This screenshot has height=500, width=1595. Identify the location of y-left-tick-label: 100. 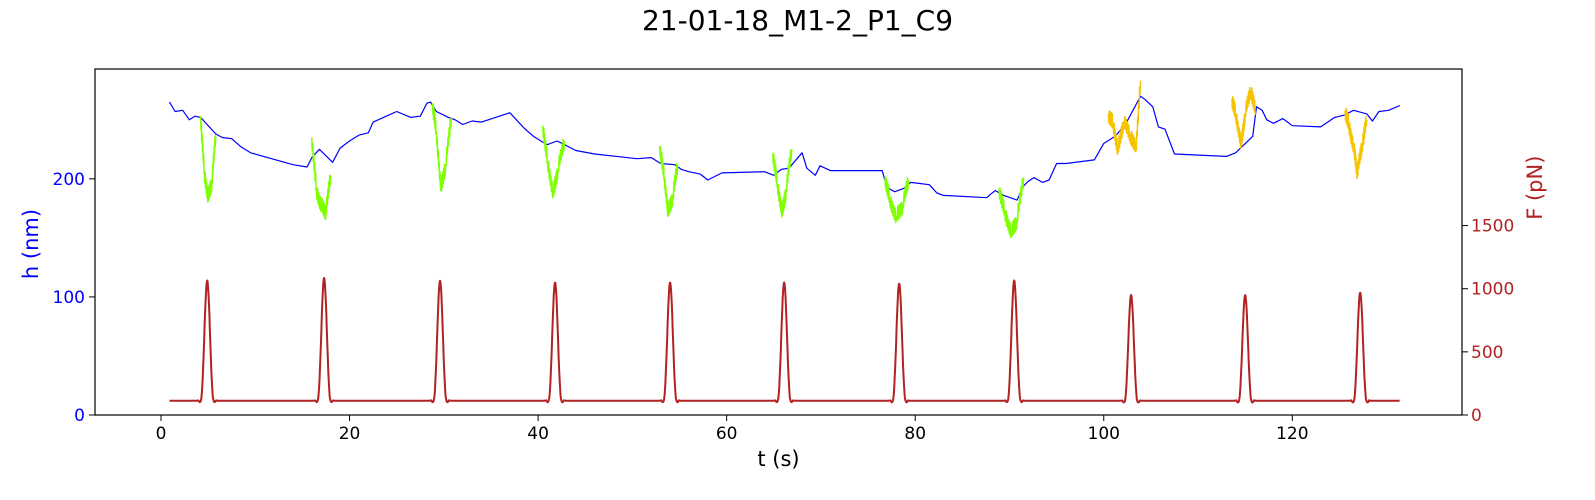
(69, 298).